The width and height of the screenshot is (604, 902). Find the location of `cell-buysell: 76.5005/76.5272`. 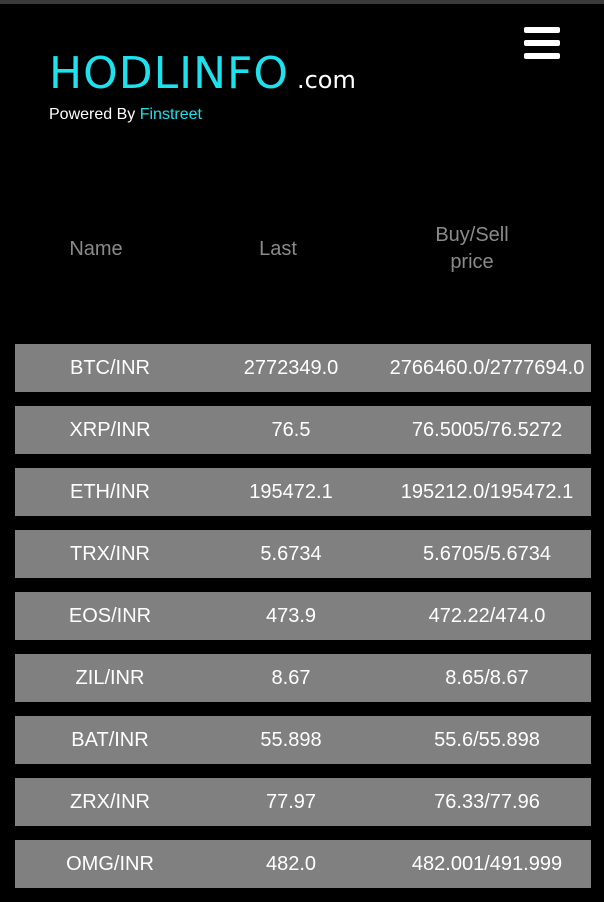

cell-buysell: 76.5005/76.5272 is located at coordinates (487, 430).